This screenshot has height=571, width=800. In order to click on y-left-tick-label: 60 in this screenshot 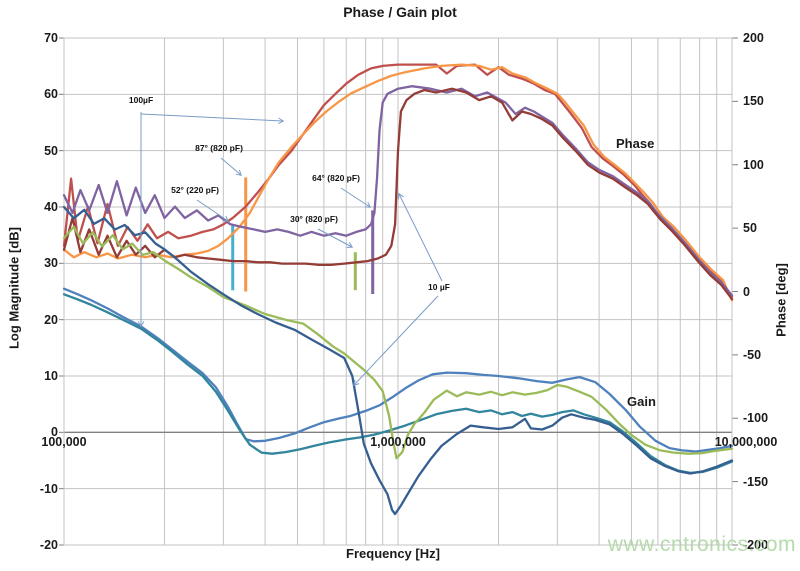, I will do `click(51, 94)`.